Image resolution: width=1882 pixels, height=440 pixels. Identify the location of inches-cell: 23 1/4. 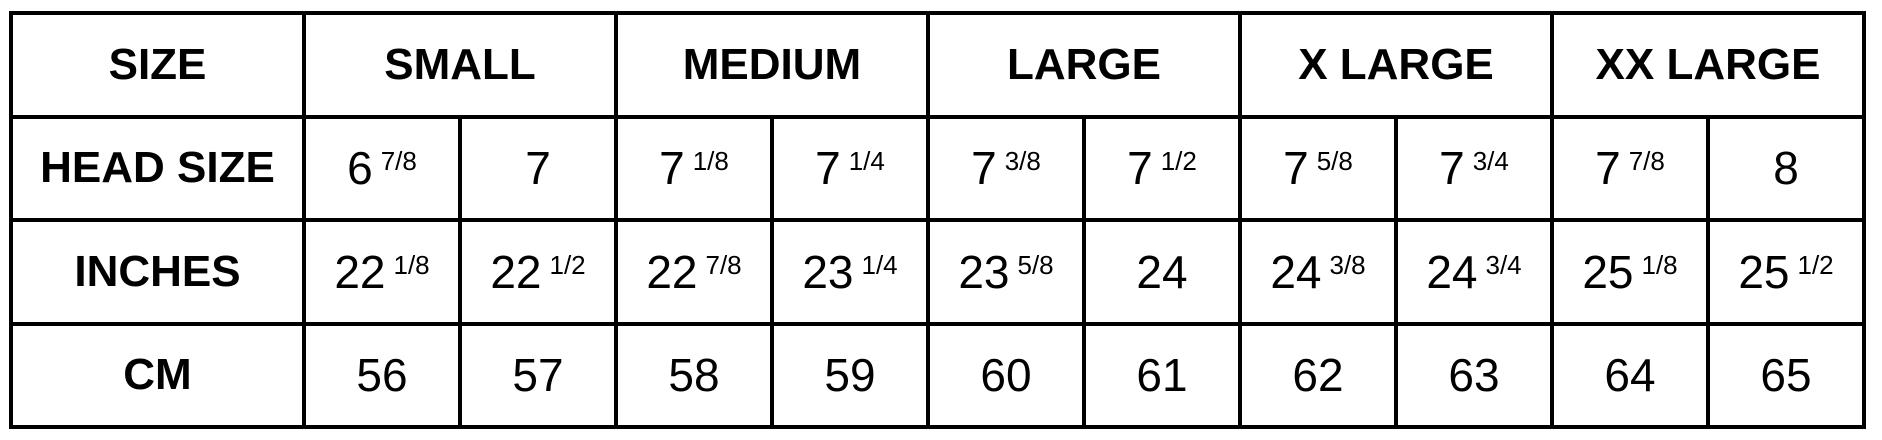
(850, 272).